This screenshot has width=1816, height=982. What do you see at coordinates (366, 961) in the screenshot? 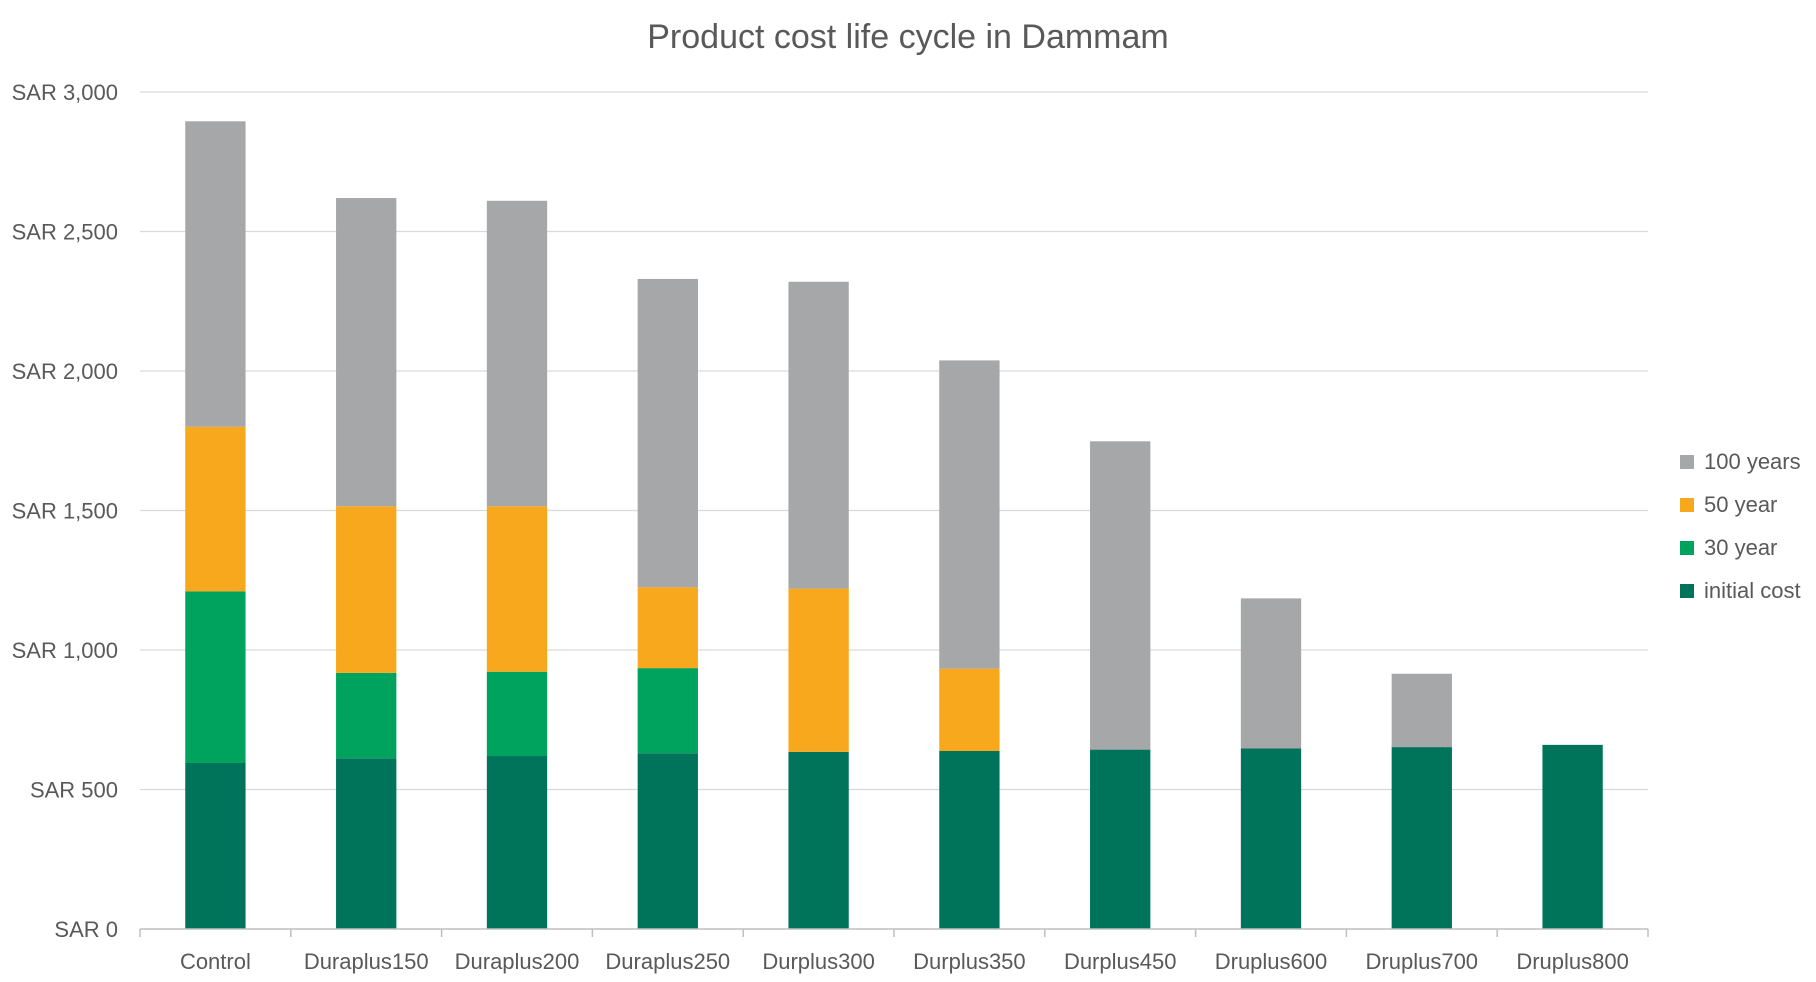
I see `x-category-label: Duraplus150` at bounding box center [366, 961].